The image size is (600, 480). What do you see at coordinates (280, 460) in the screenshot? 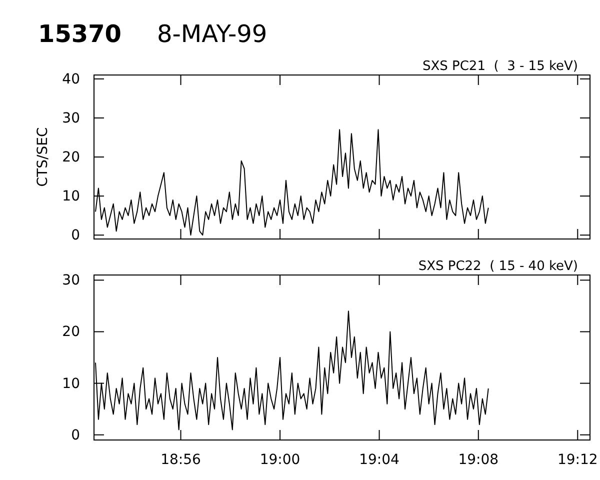
I see `x-tick-label: 19:00` at bounding box center [280, 460].